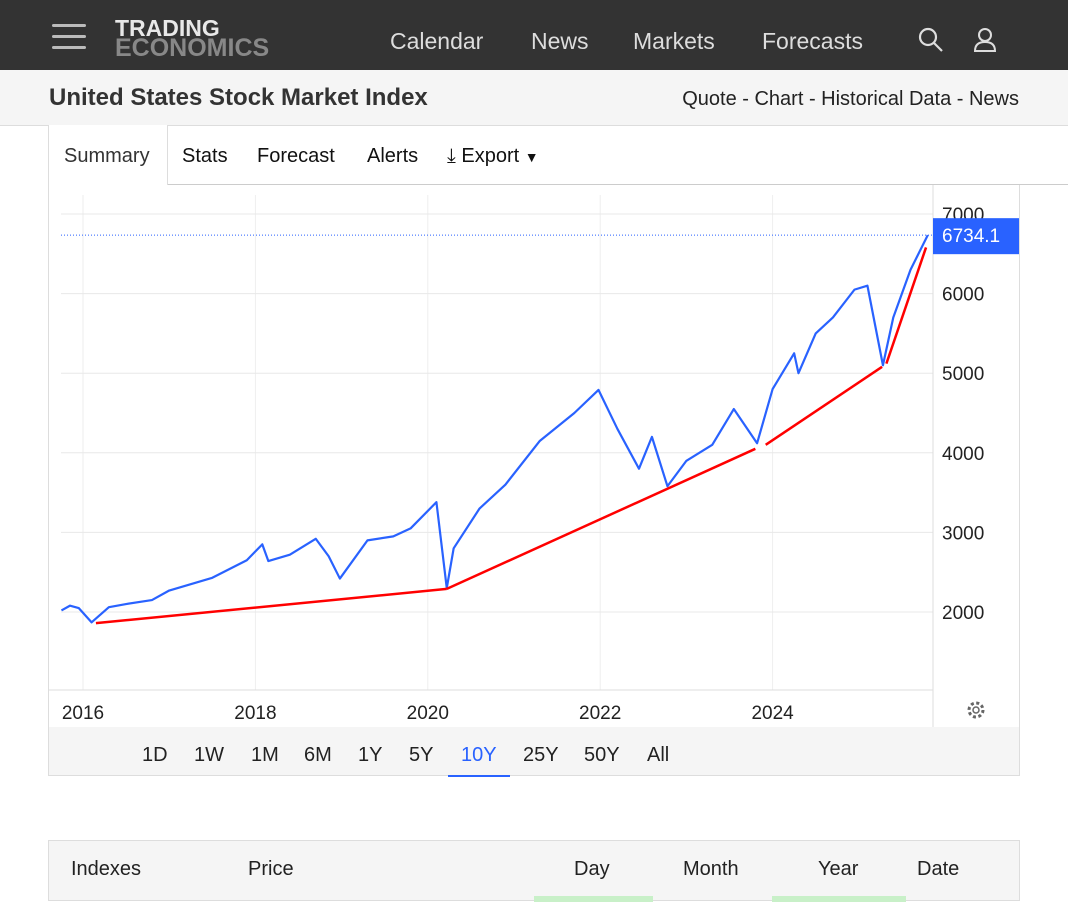 The width and height of the screenshot is (1068, 902). I want to click on search-icon, so click(931, 40).